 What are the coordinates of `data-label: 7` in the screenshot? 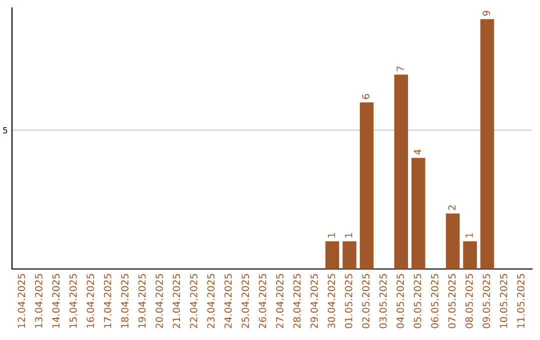 It's located at (400, 69).